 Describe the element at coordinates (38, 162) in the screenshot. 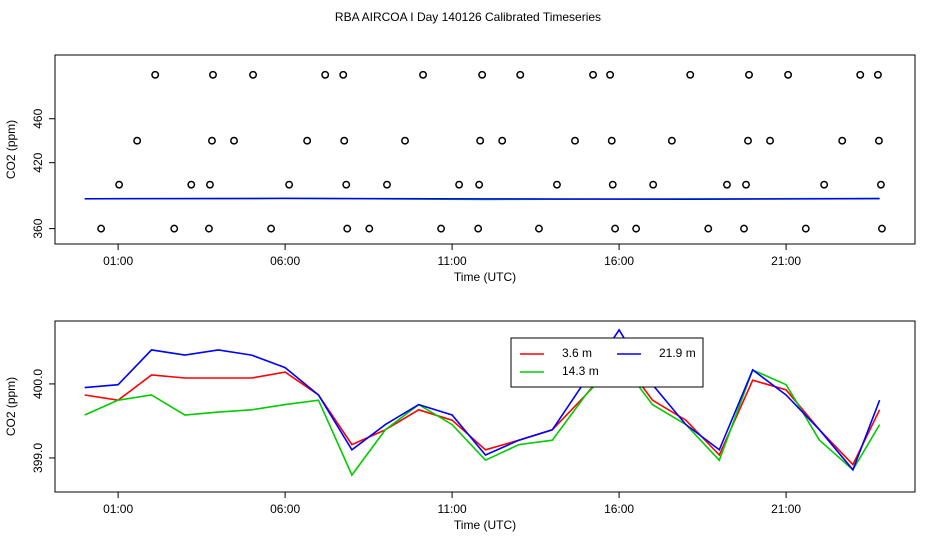

I see `y-tick-label: 420` at that location.